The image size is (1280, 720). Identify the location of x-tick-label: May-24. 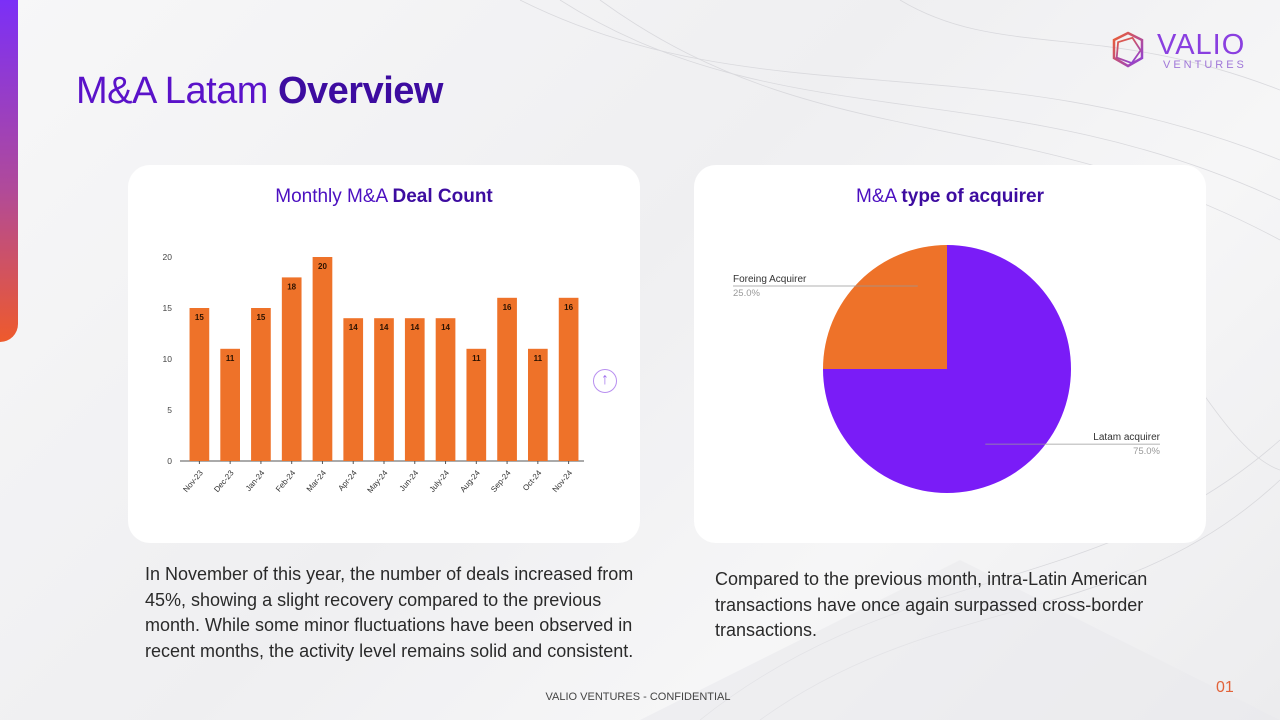
(377, 481).